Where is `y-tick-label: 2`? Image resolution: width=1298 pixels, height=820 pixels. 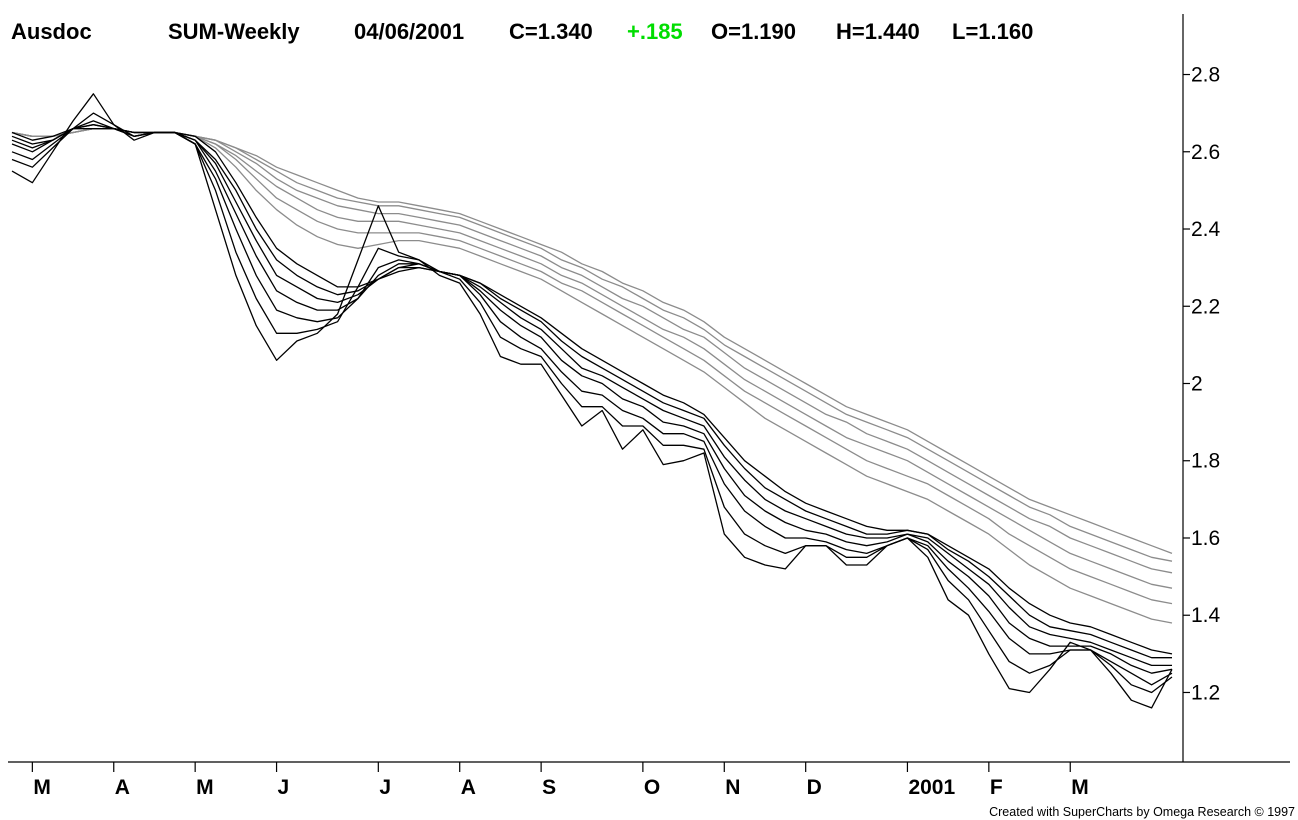 y-tick-label: 2 is located at coordinates (1197, 384).